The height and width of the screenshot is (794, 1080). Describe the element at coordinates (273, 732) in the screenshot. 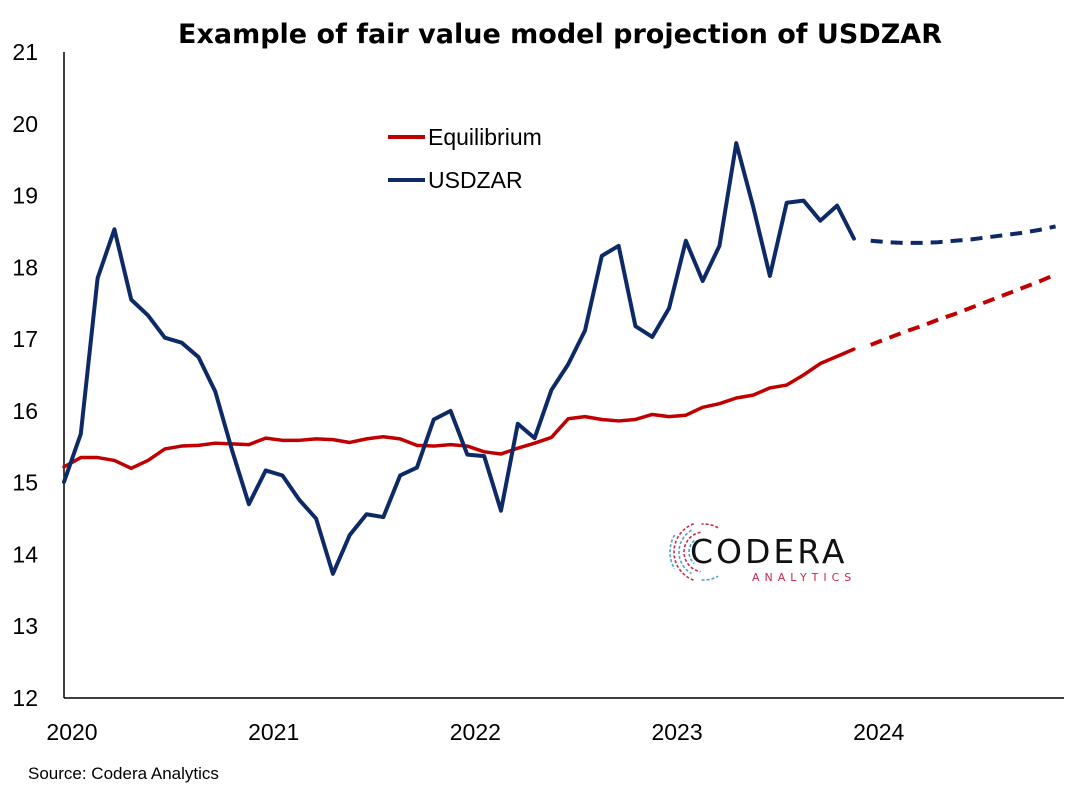

I see `x-tick-label: 2021` at that location.